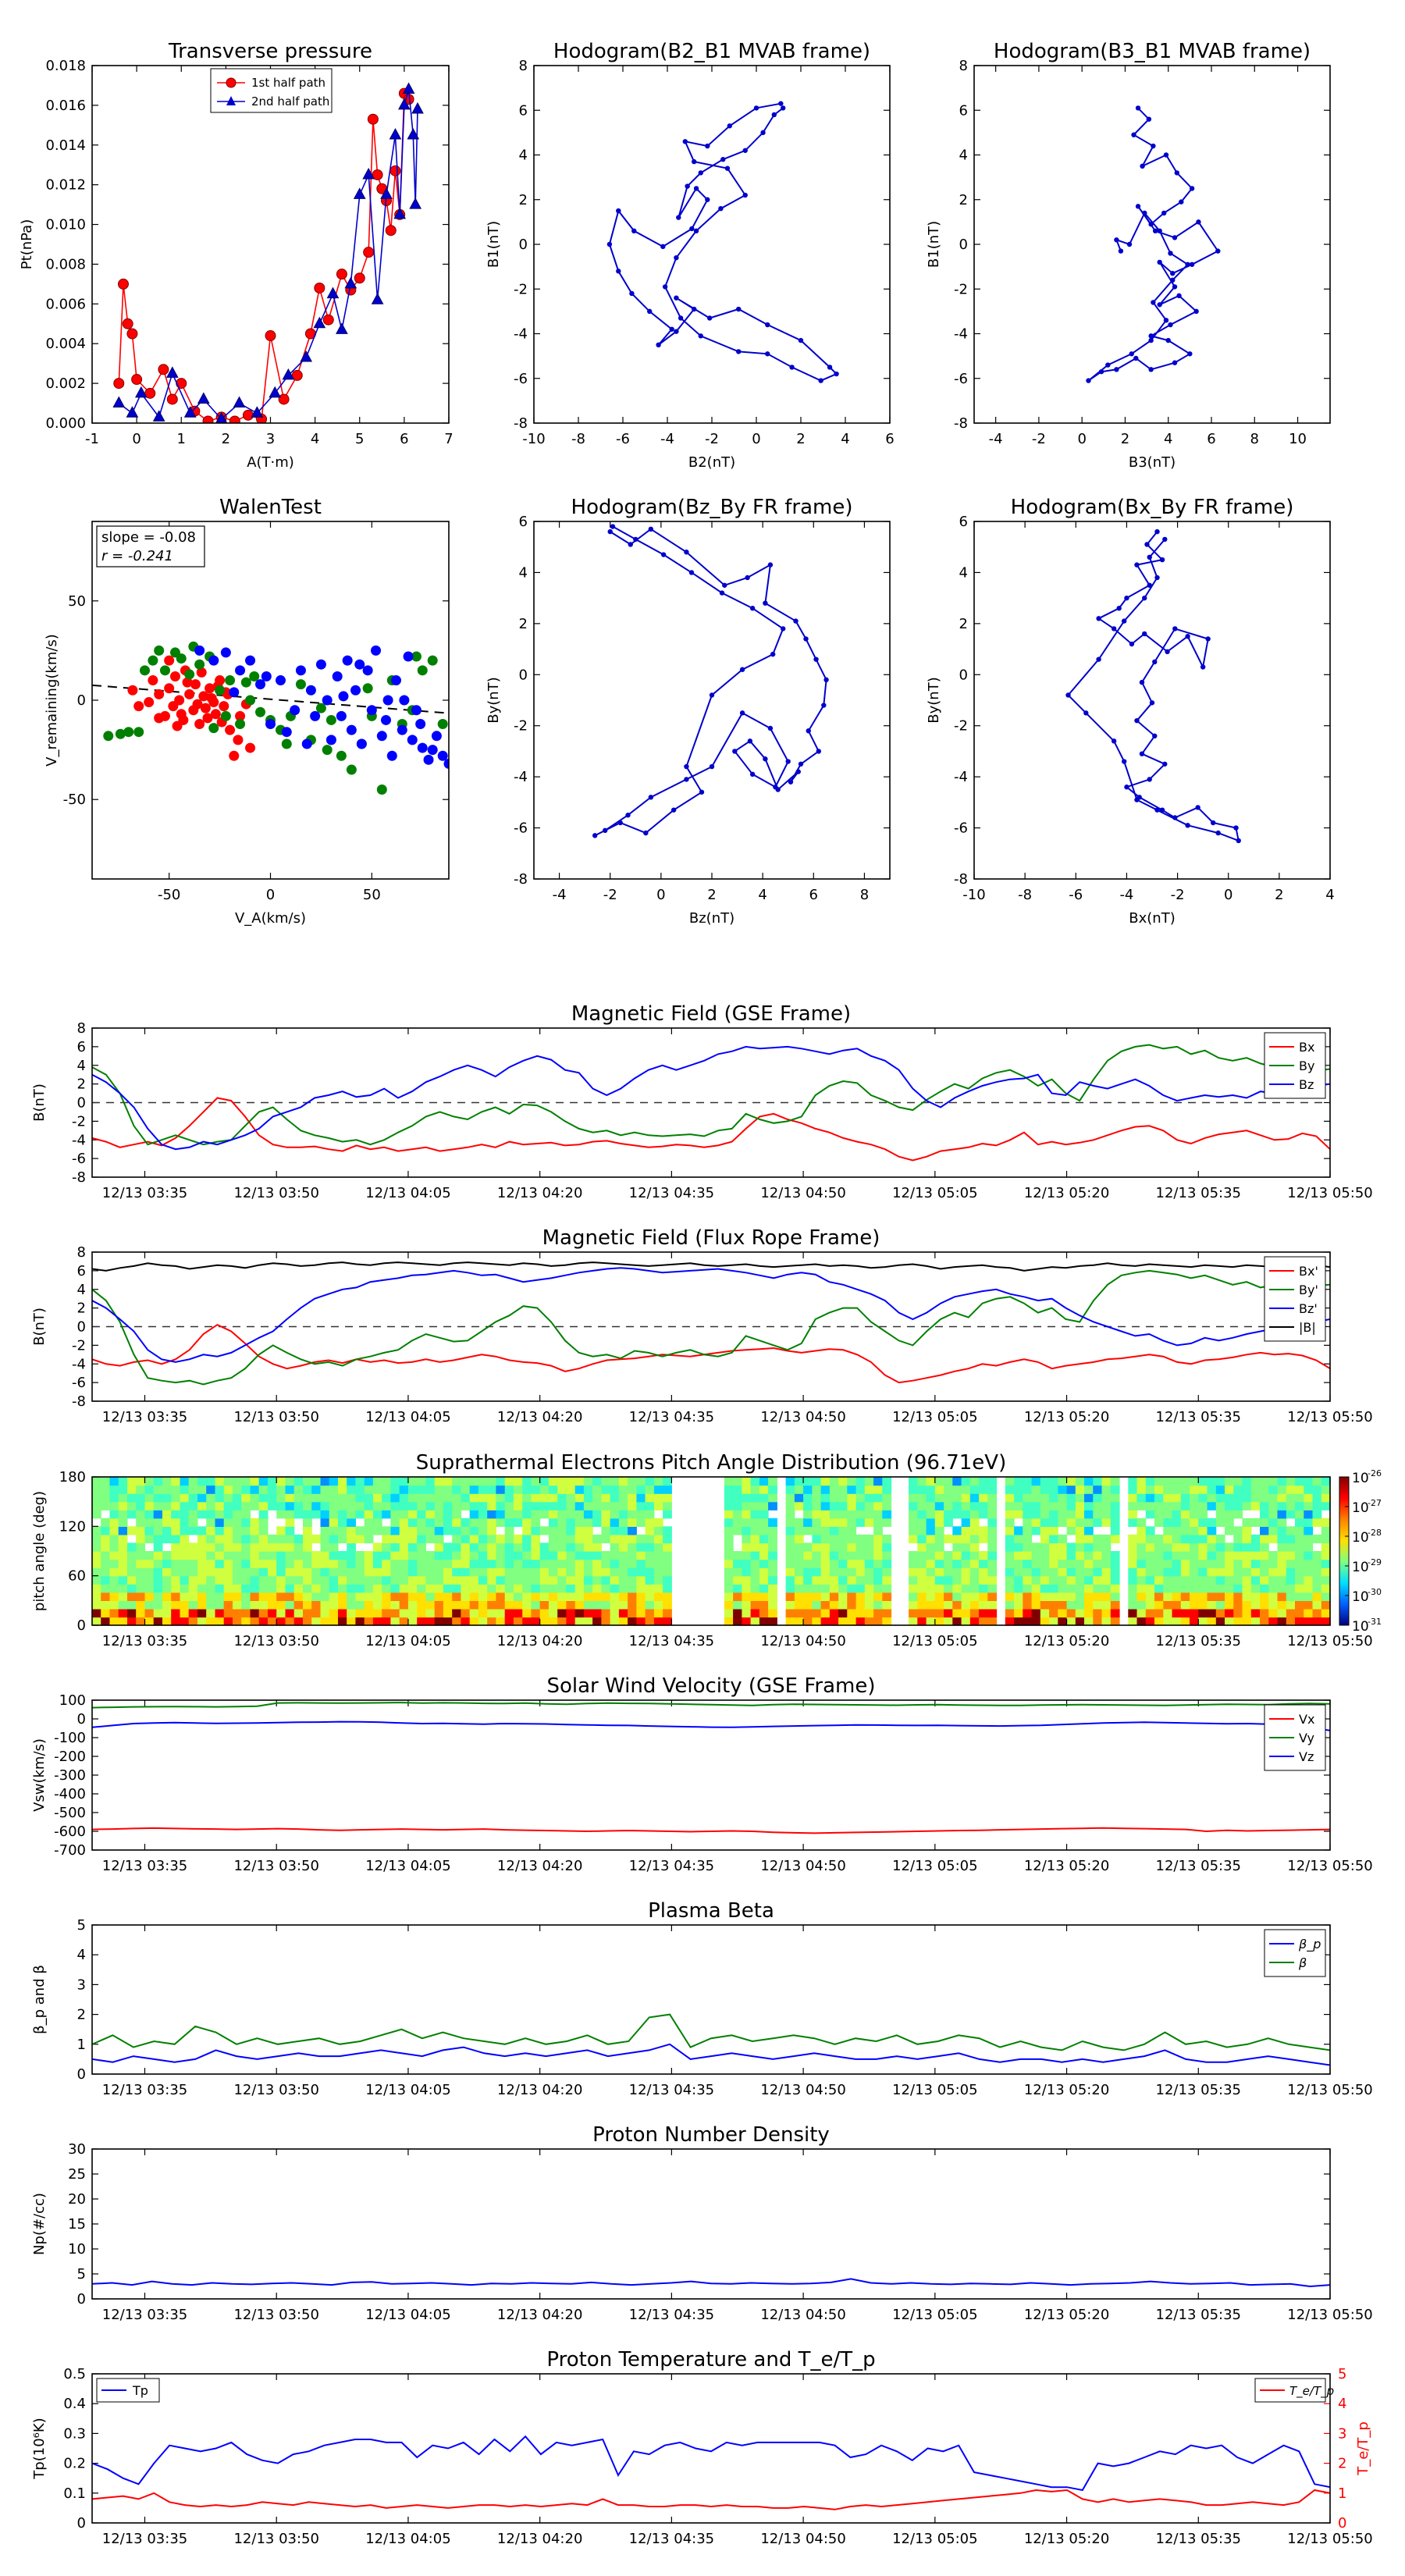  I want to click on time-tick-label: 12/13 04:05, so click(408, 2090).